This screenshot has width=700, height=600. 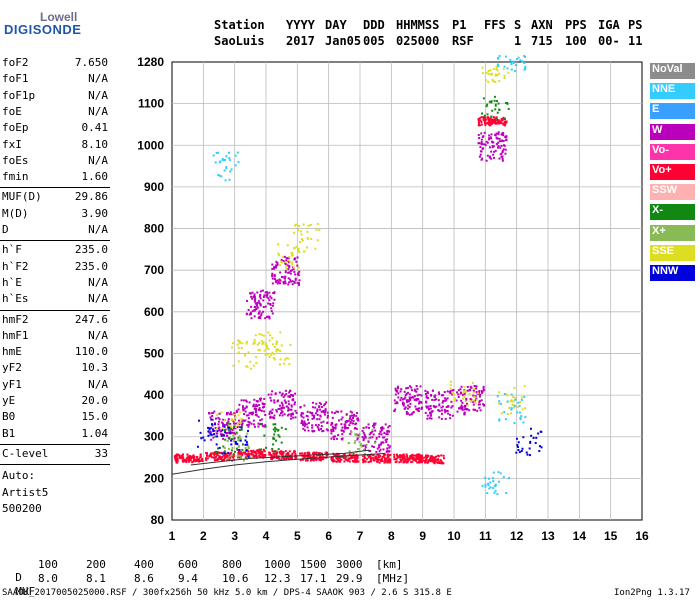 I want to click on x-tick-label: 8, so click(x=391, y=536).